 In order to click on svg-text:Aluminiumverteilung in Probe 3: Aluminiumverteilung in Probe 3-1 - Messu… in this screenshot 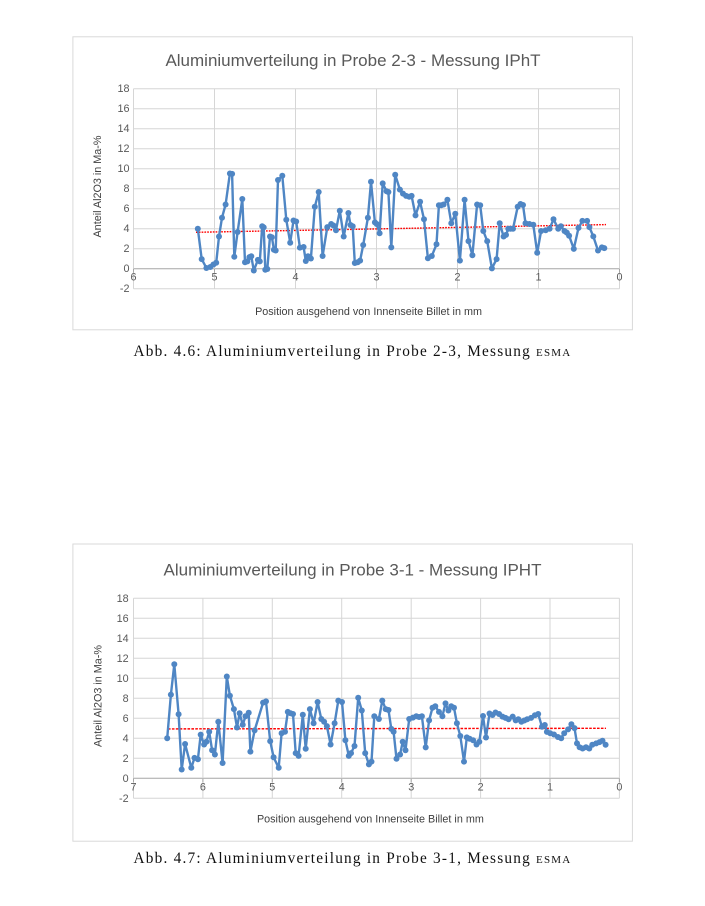, I will do `click(353, 570)`.